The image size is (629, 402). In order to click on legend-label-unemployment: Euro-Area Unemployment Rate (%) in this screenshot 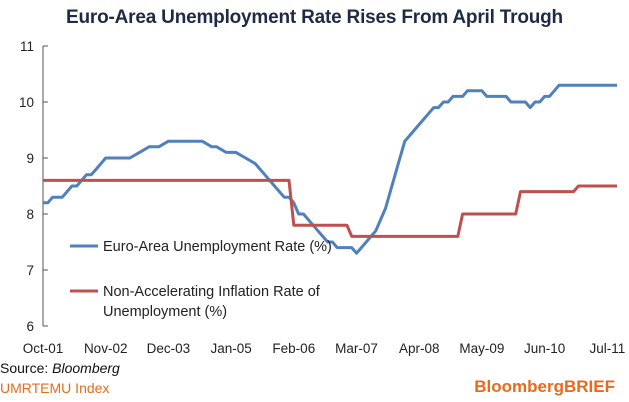, I will do `click(217, 247)`.